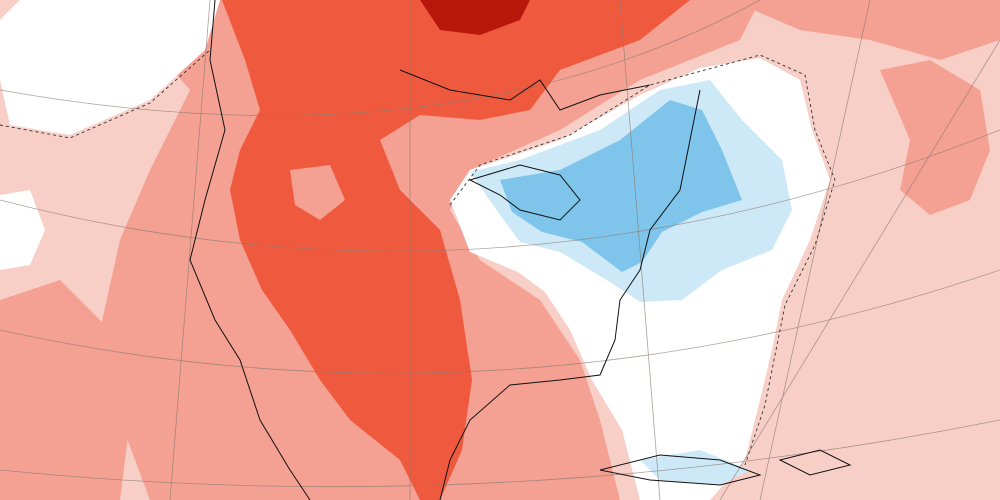 This screenshot has width=1000, height=500. What do you see at coordinates (475, 17) in the screenshot?
I see `extreme-warm-region` at bounding box center [475, 17].